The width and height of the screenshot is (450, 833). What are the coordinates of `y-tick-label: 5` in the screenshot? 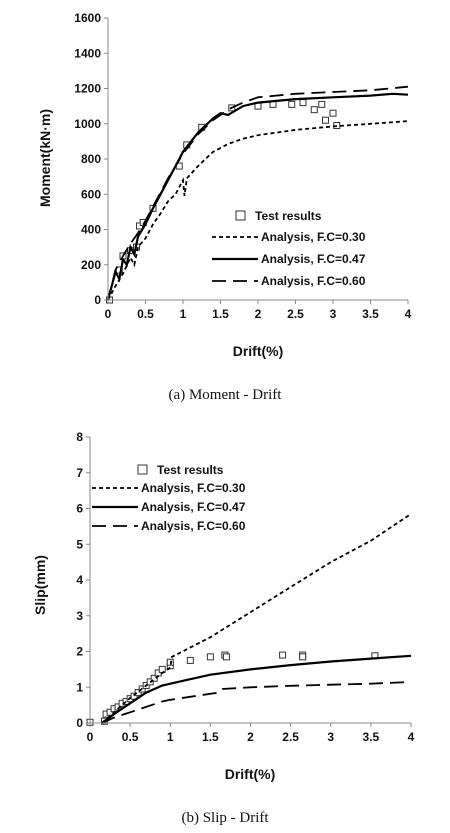 It's located at (79, 544).